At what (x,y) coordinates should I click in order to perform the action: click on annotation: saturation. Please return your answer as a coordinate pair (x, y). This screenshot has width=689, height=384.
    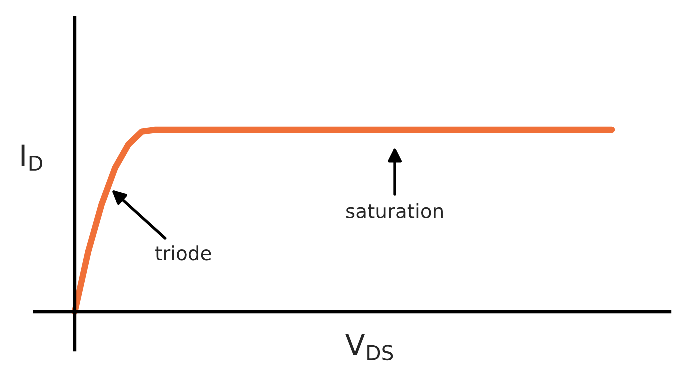
    Looking at the image, I should click on (394, 211).